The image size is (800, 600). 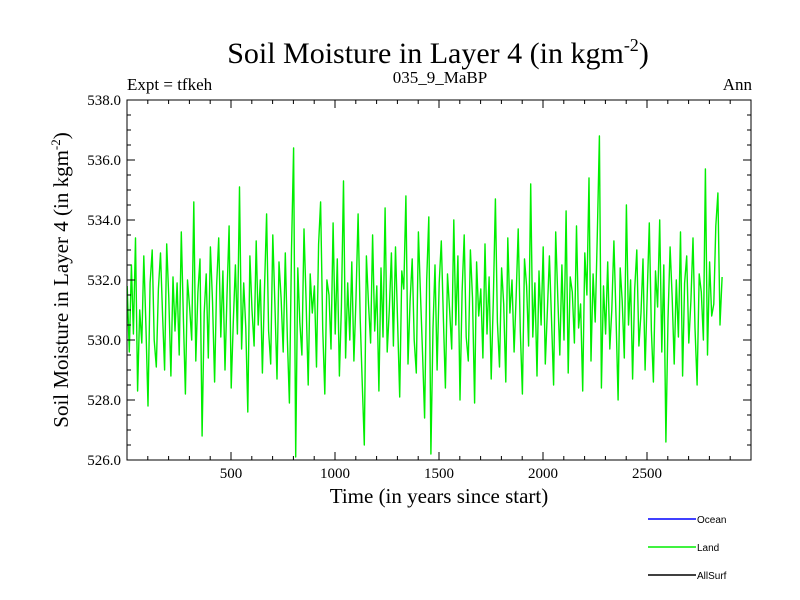 What do you see at coordinates (104, 101) in the screenshot?
I see `y-tick-label: 538.0` at bounding box center [104, 101].